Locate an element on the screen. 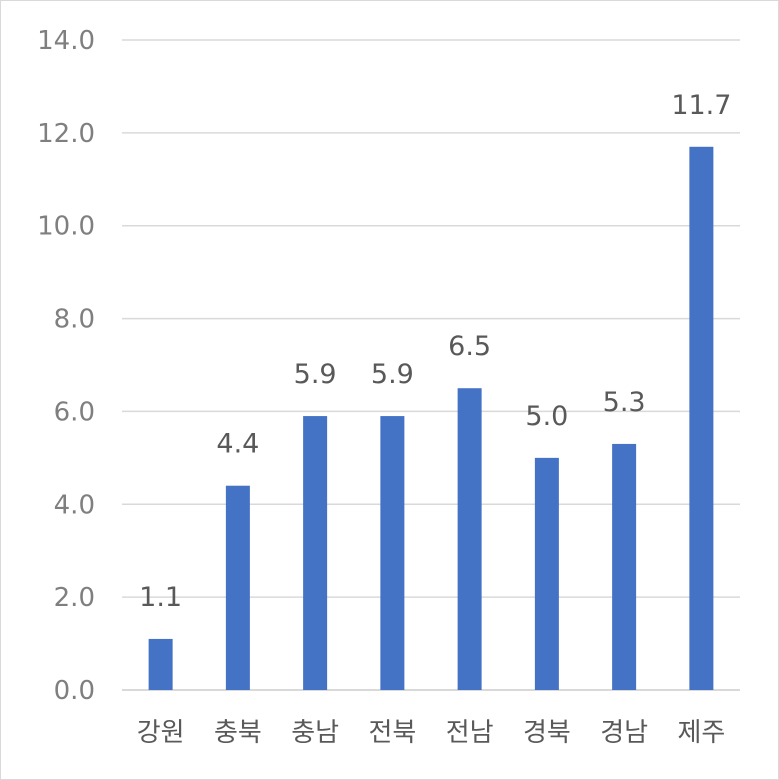 This screenshot has width=779, height=780. bar-value-label: 6.5 is located at coordinates (469, 346).